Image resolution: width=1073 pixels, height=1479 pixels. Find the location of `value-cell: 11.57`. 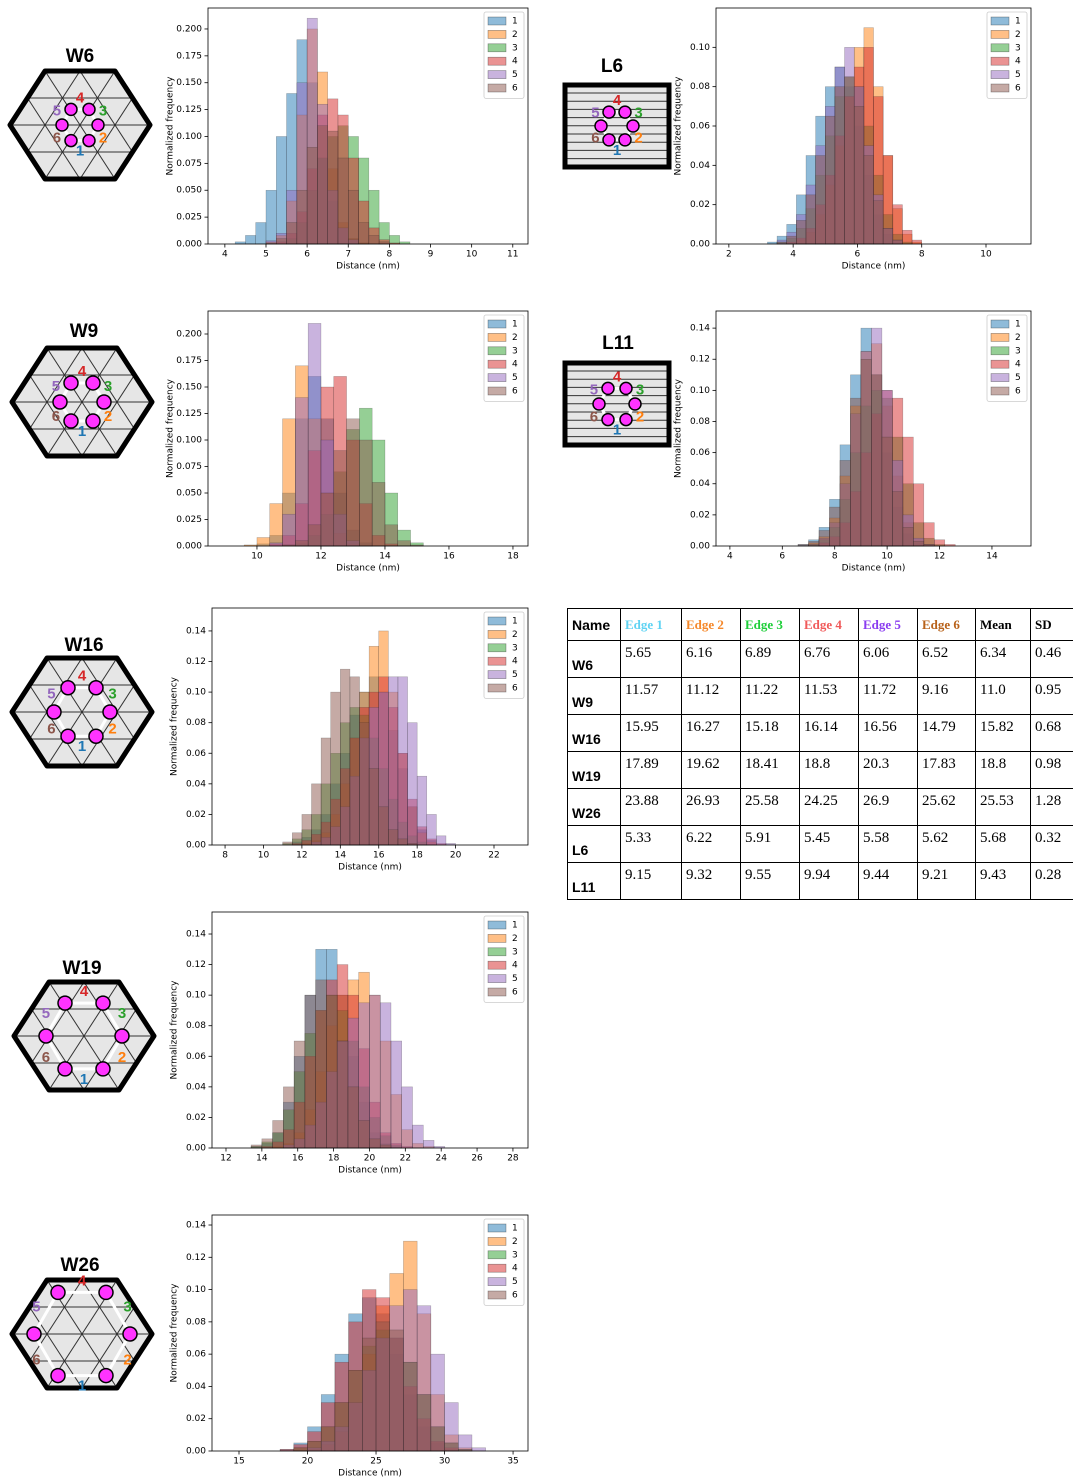

value-cell: 11.57 is located at coordinates (651, 696).